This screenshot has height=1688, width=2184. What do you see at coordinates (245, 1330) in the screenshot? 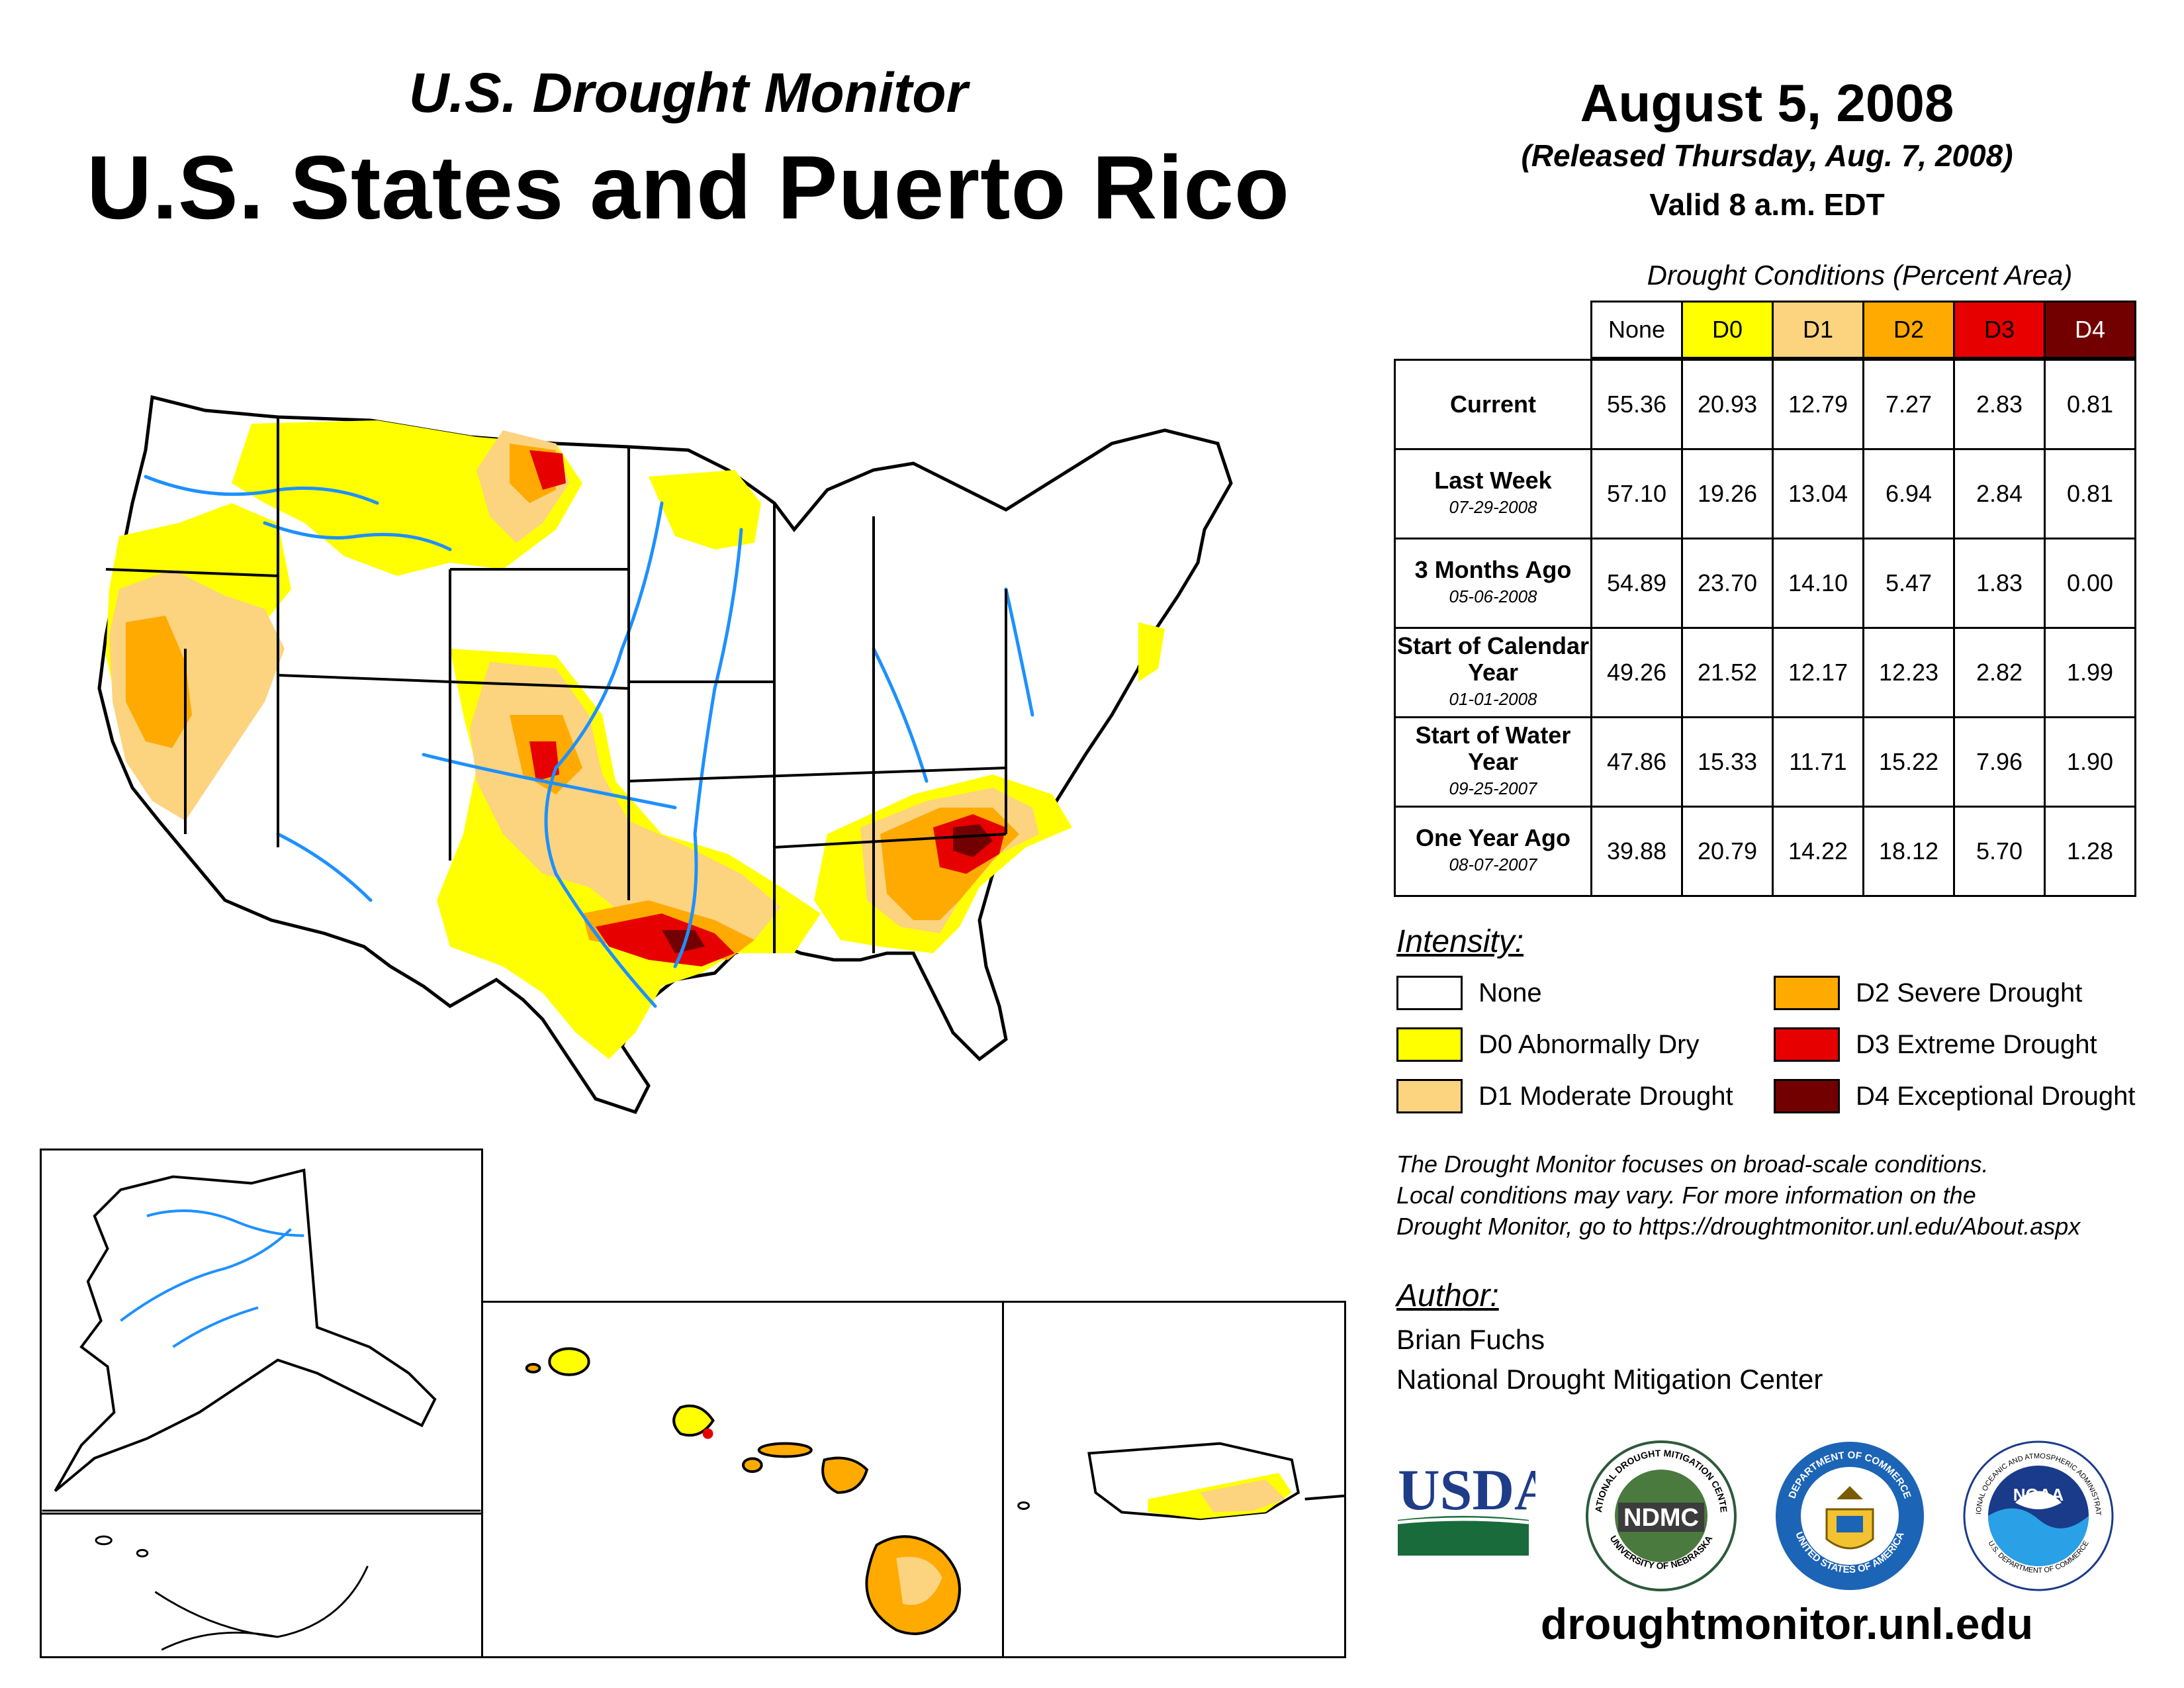
I see `alaska-landmass` at bounding box center [245, 1330].